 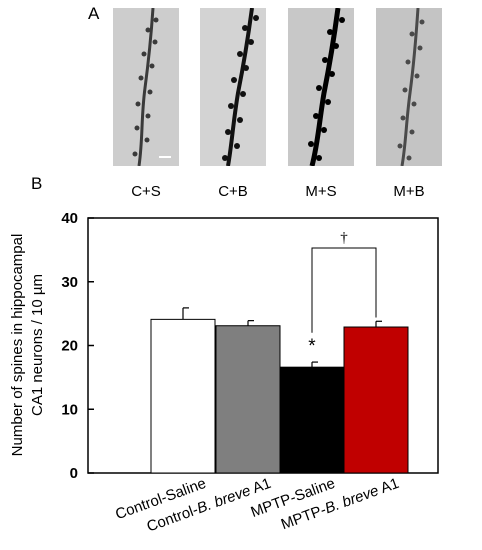 What do you see at coordinates (37, 345) in the screenshot?
I see `y-axis-label-line: CA1 neurons / 10 µm` at bounding box center [37, 345].